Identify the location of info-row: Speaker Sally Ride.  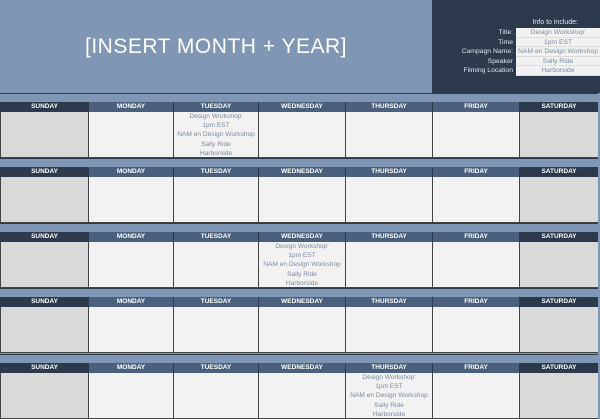
(516, 61).